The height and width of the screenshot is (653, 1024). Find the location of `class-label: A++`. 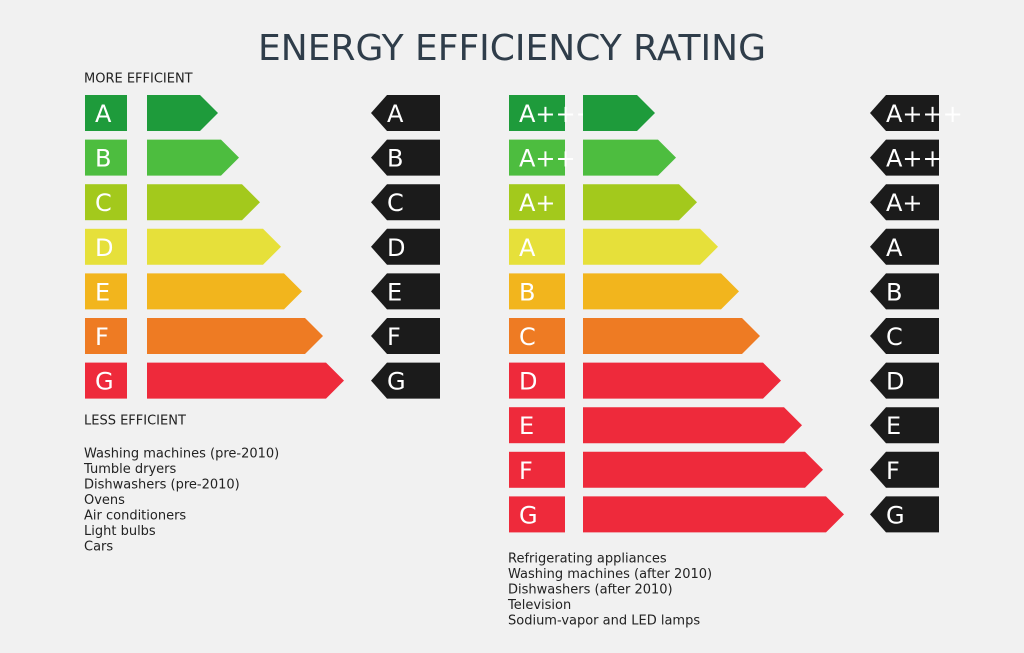

class-label: A++ is located at coordinates (547, 159).